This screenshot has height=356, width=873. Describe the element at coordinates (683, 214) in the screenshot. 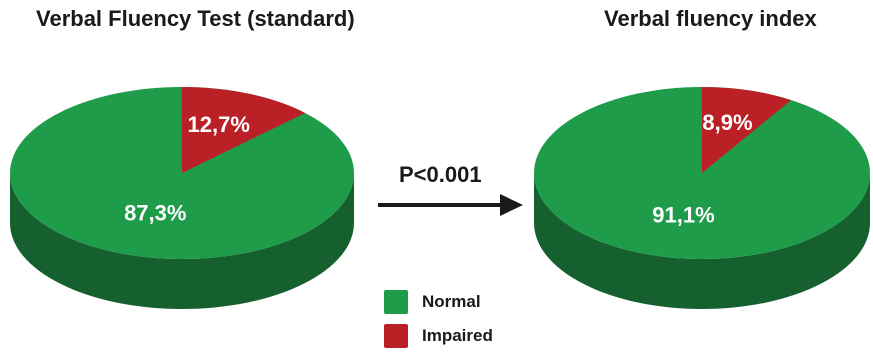

I see `pie-label-normal-1: 91,1%` at that location.